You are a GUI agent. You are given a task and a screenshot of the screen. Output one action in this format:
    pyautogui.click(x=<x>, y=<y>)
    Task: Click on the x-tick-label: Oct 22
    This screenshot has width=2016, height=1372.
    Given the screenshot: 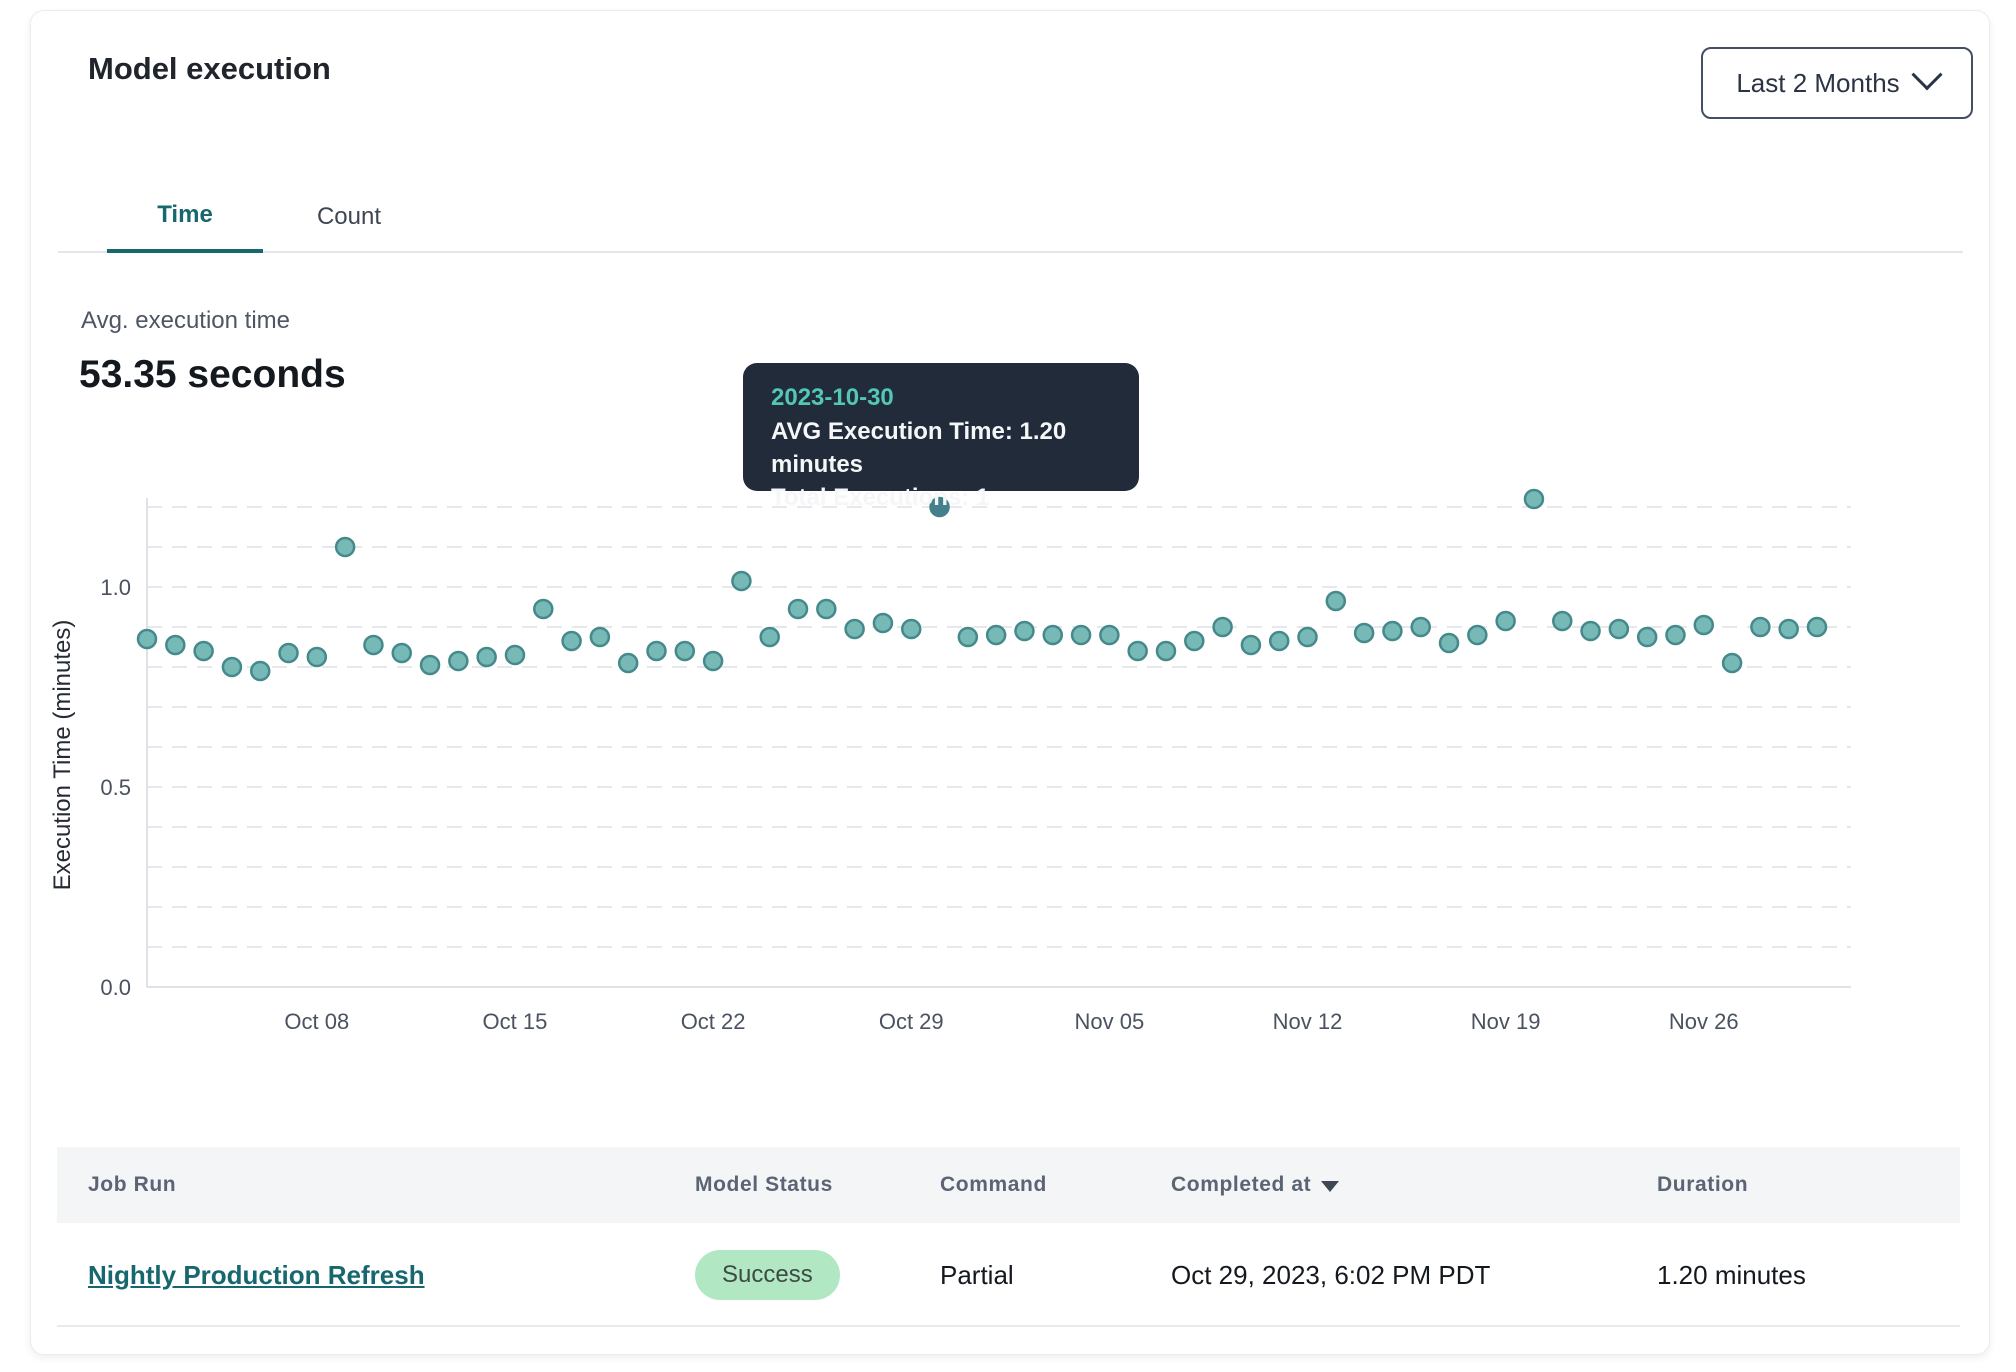 What is the action you would take?
    pyautogui.click(x=713, y=1021)
    